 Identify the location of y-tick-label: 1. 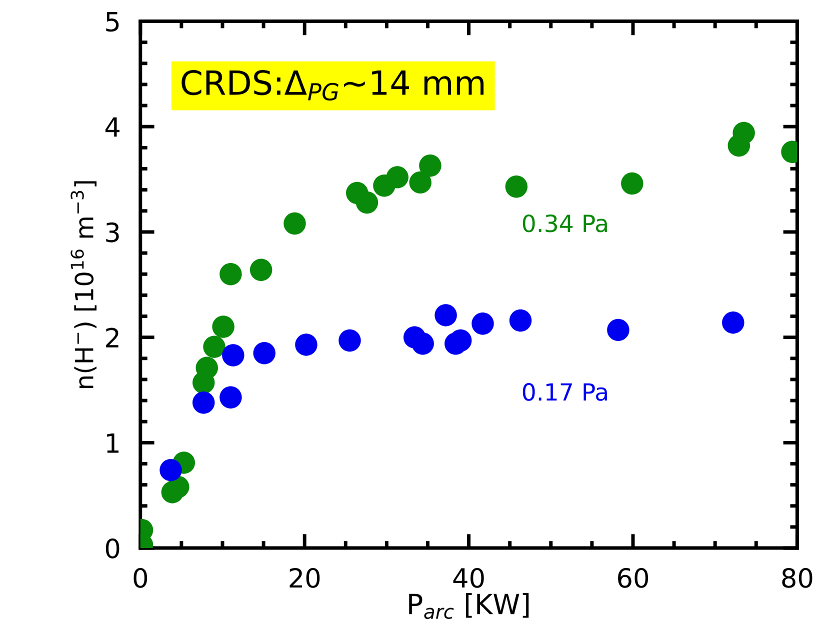
(113, 443).